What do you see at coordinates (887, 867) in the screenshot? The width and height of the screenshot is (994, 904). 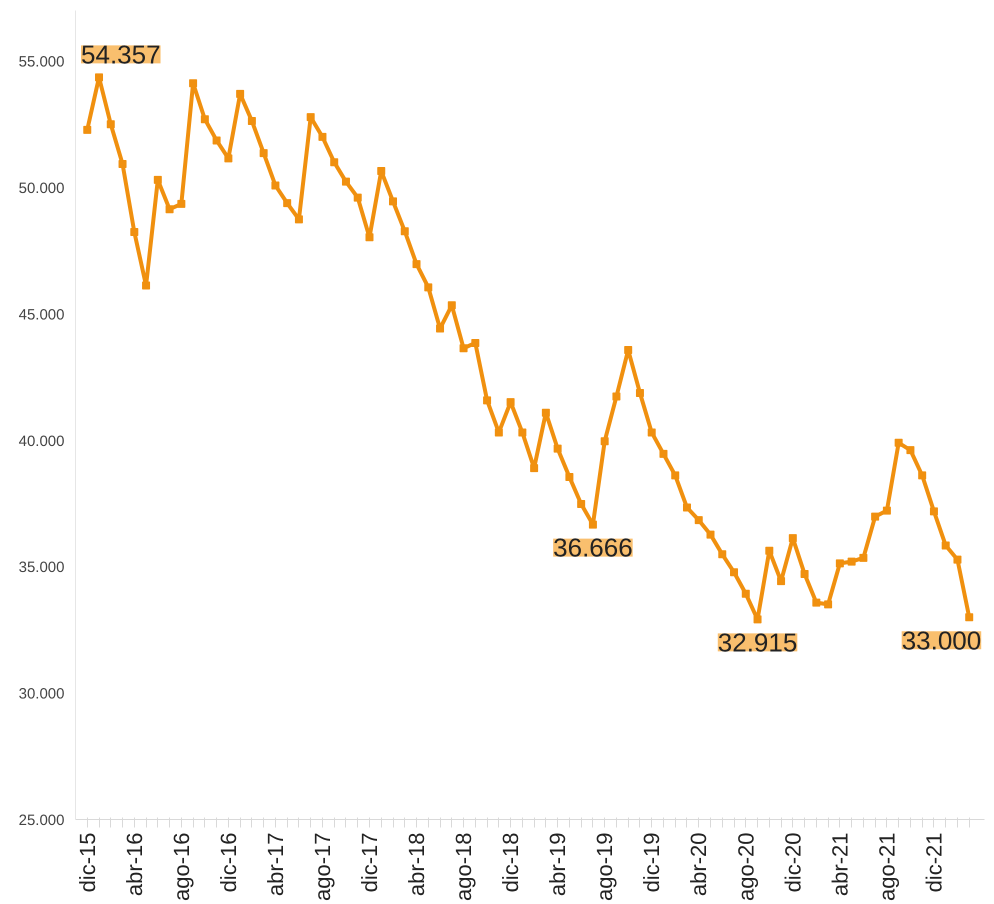 I see `x-tick-label: ago-21` at bounding box center [887, 867].